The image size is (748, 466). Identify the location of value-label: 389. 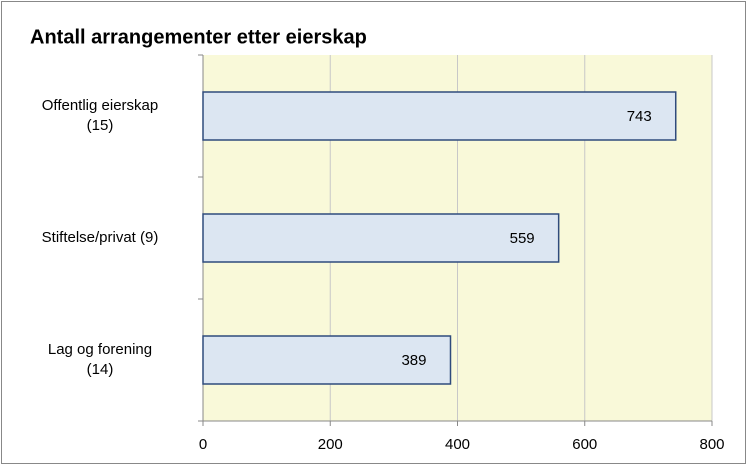
(413, 360).